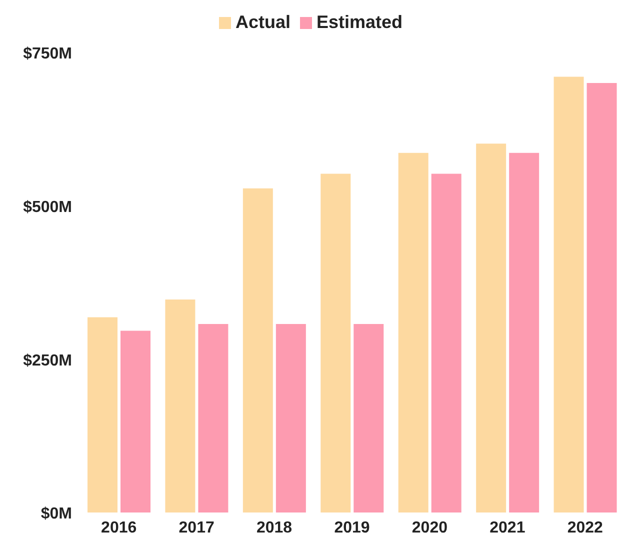 This screenshot has height=549, width=624. I want to click on x-tick-label: 2021, so click(508, 527).